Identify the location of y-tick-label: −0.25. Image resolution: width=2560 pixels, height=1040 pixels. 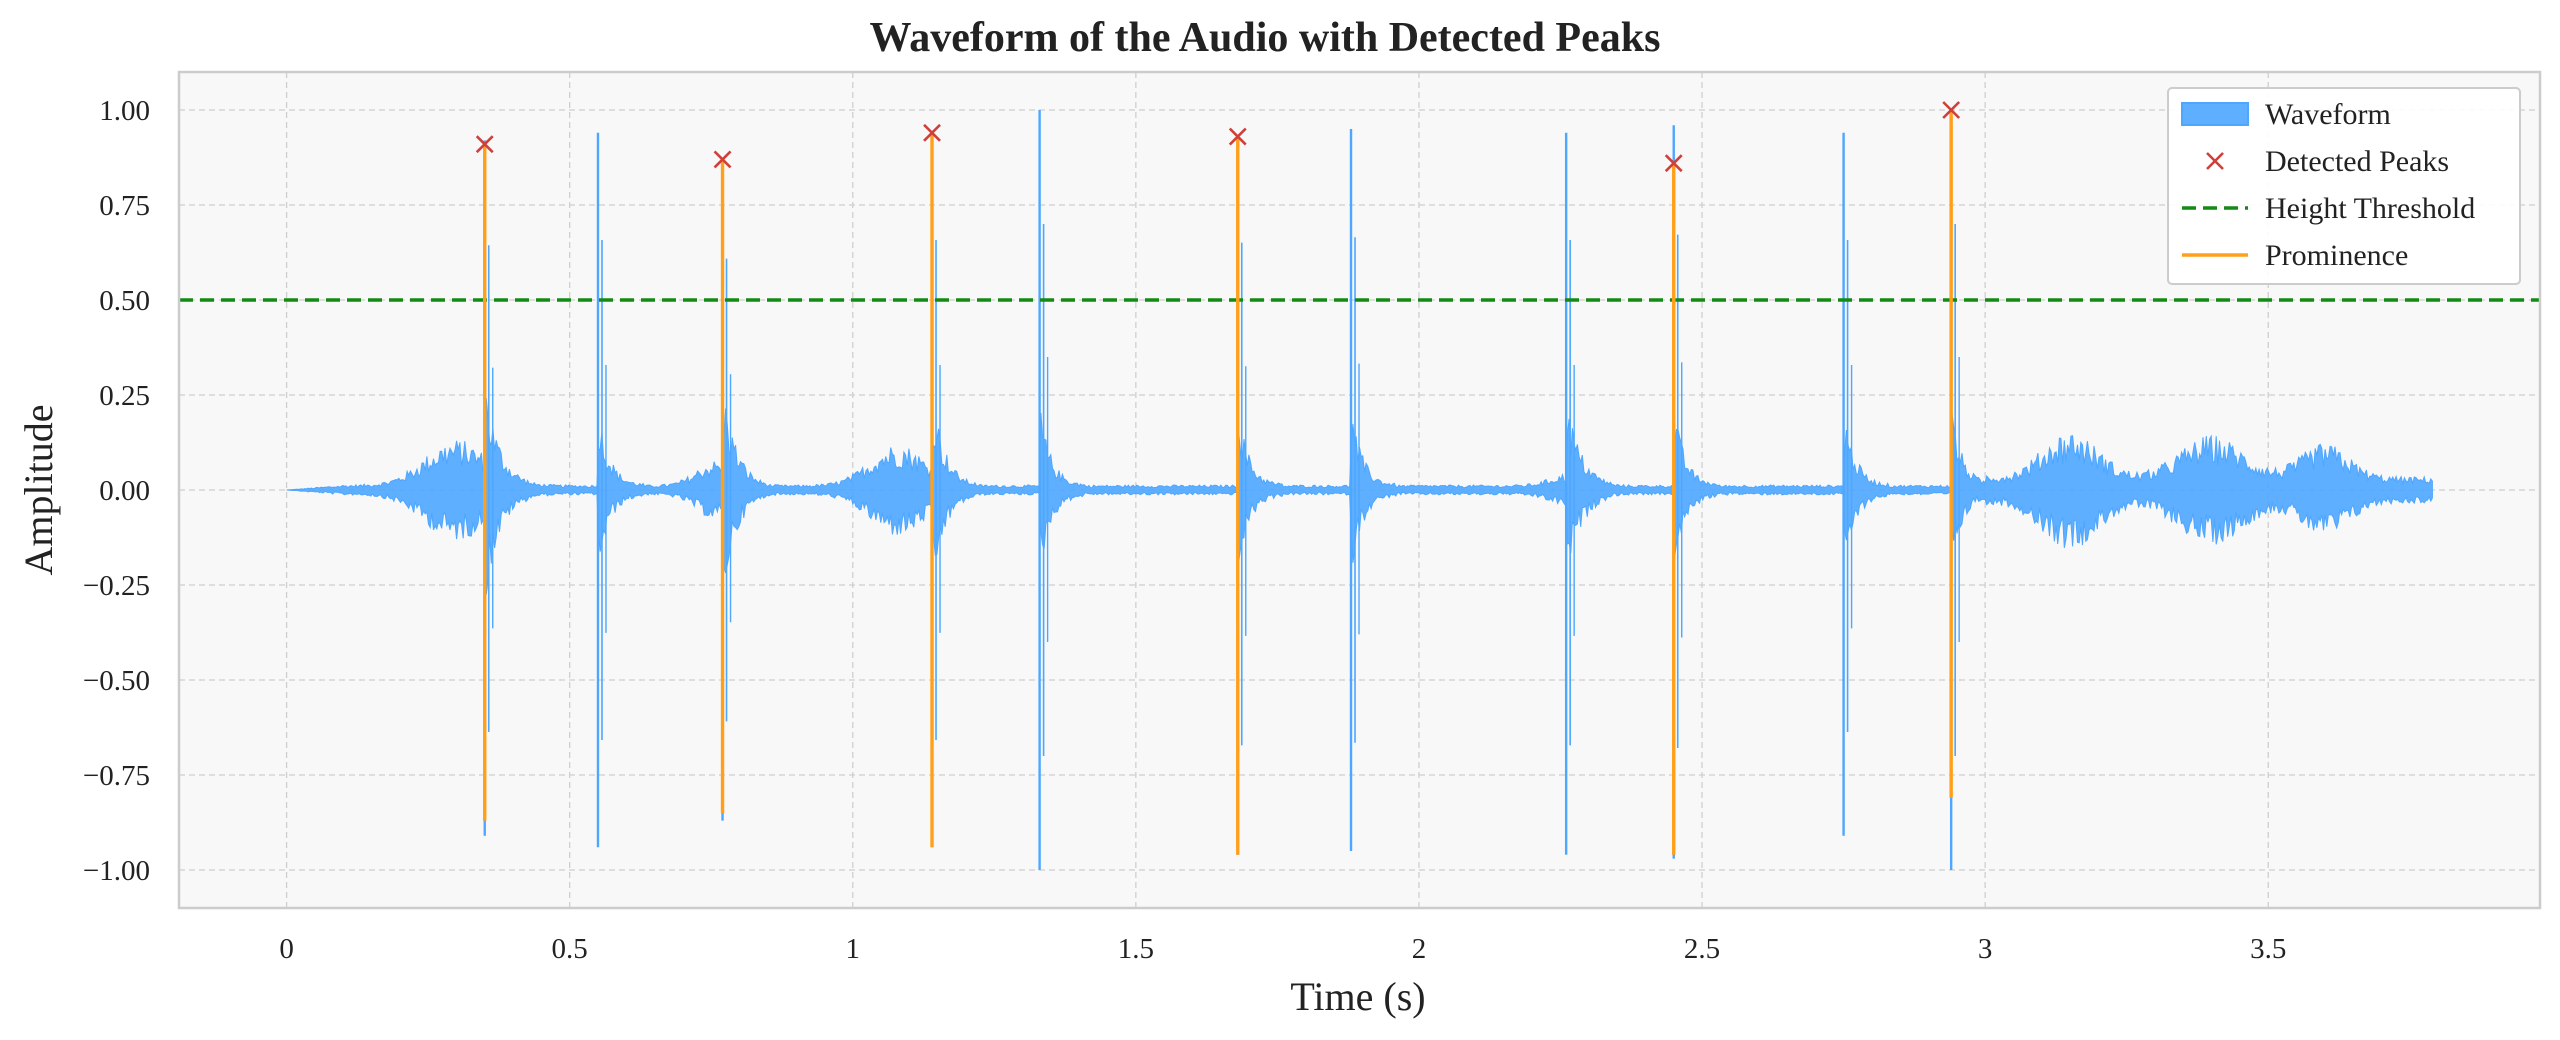
(116, 586).